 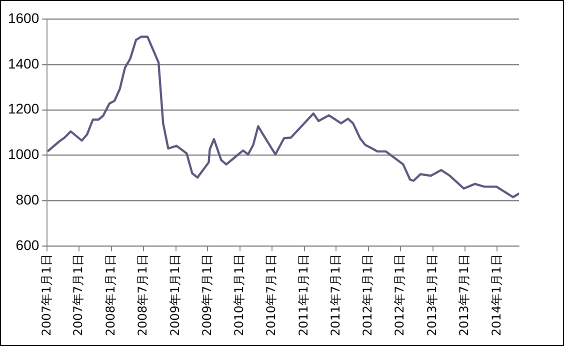 What do you see at coordinates (399, 295) in the screenshot?
I see `x-tick-label: 2012年7月1日` at bounding box center [399, 295].